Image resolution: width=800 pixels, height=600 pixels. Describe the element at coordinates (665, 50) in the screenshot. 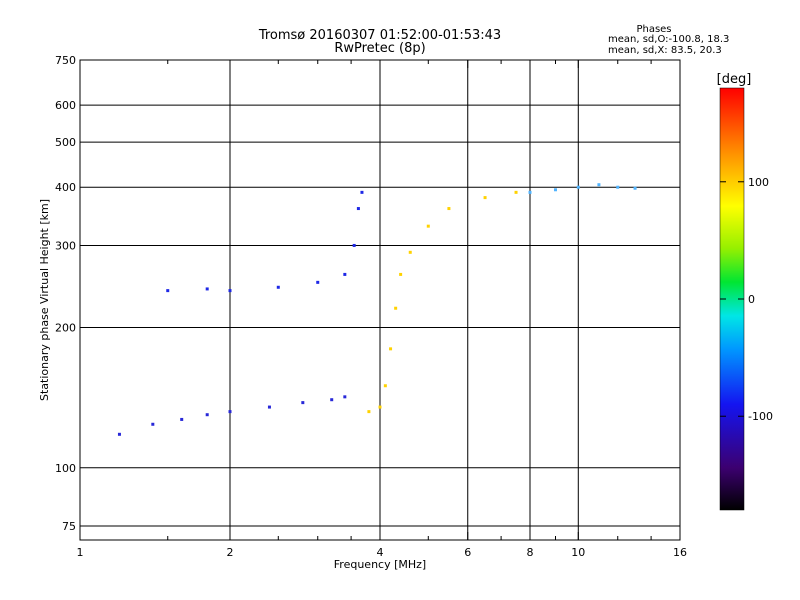

I see `phases-x-stats: mean, sd,X: 83.5, 20.3` at that location.